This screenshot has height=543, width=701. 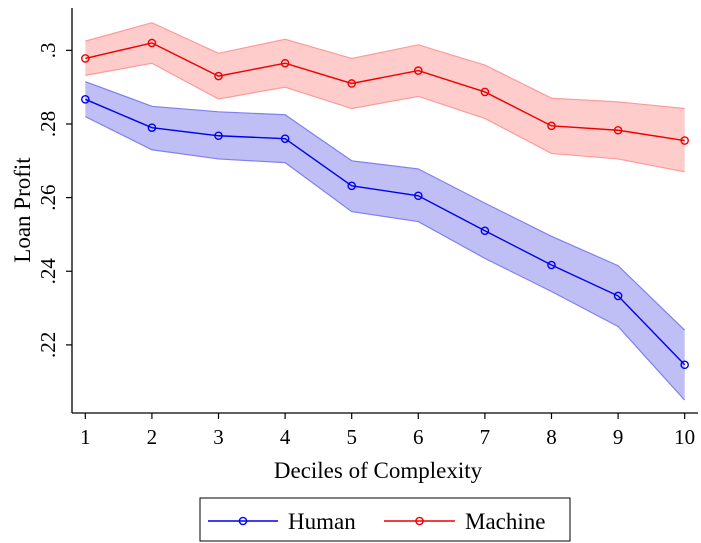 I want to click on legend-human-marker, so click(x=243, y=521).